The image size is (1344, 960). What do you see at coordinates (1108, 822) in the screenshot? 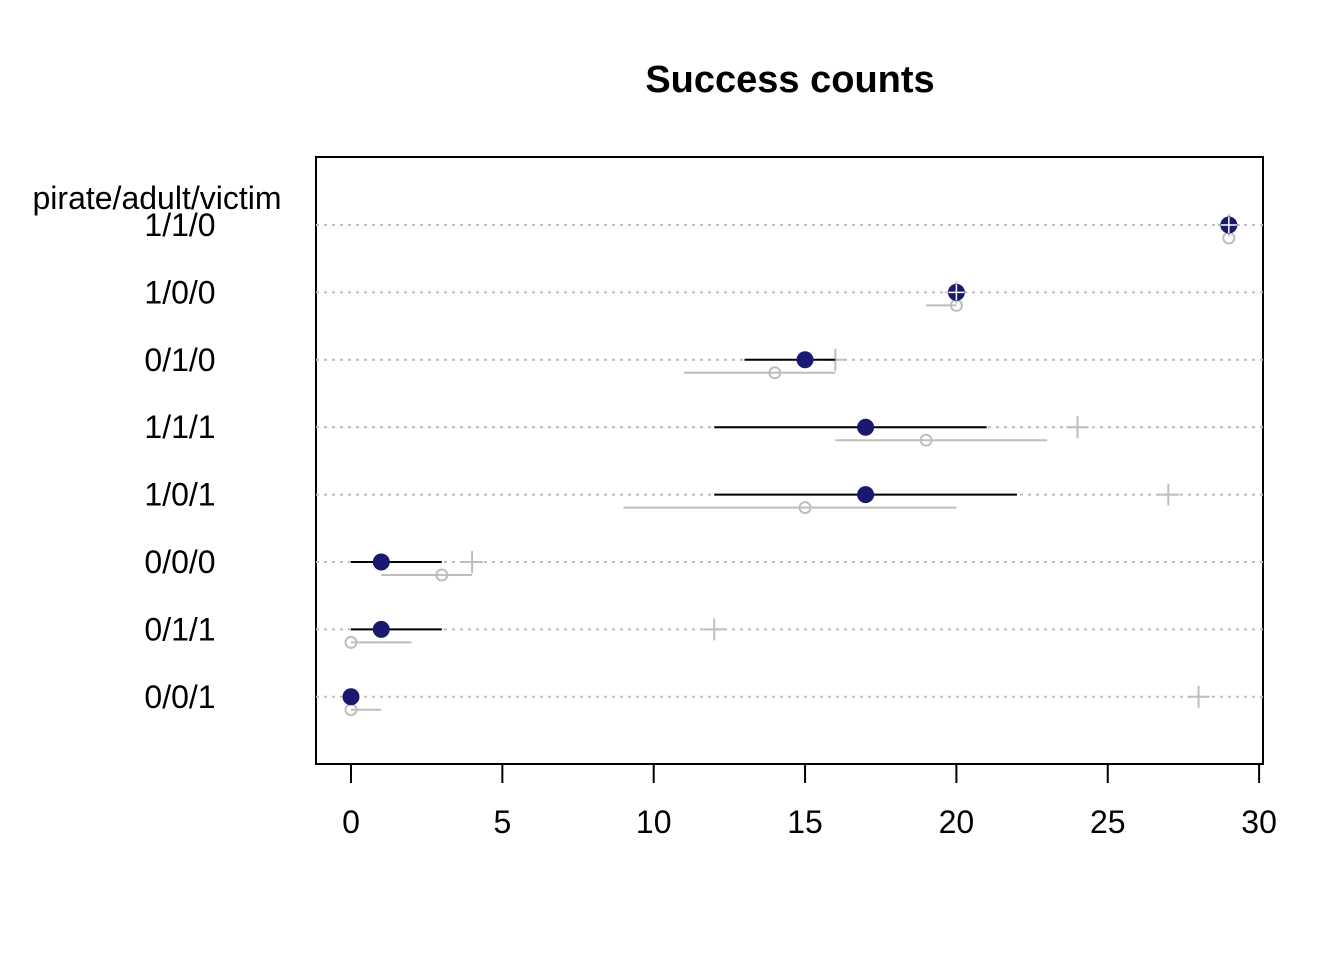
I see `x-tick-label: 25` at bounding box center [1108, 822].